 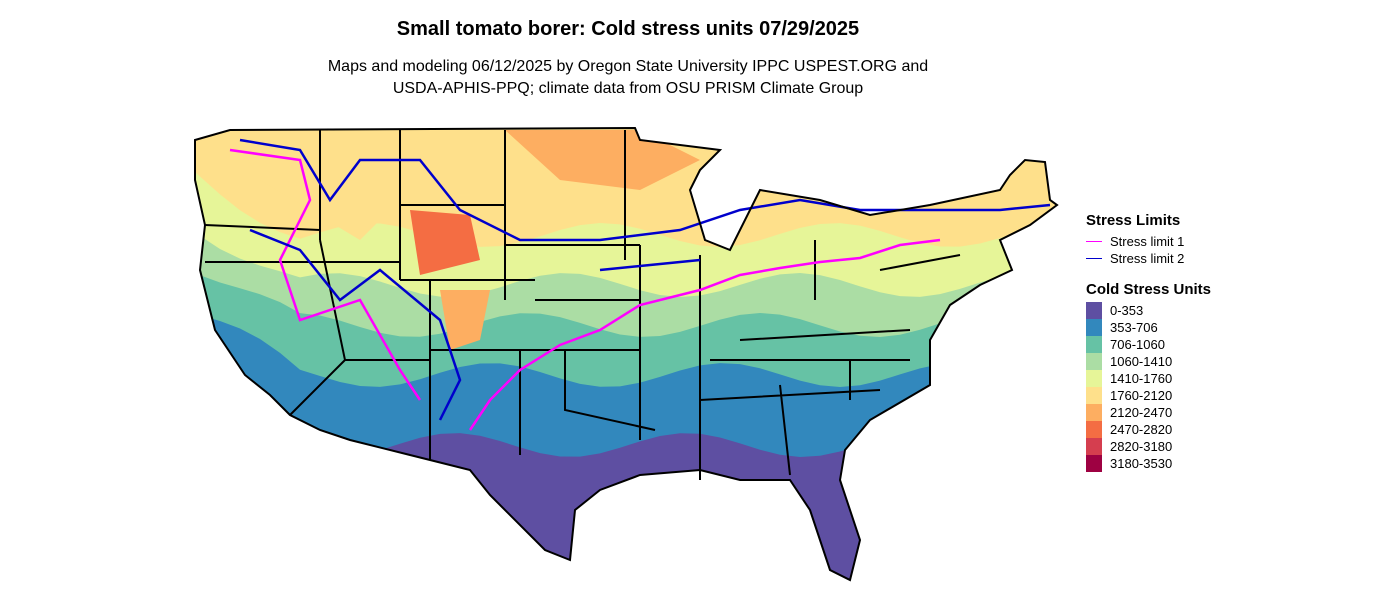 I want to click on legend-item: 1060-1410, so click(x=1151, y=361).